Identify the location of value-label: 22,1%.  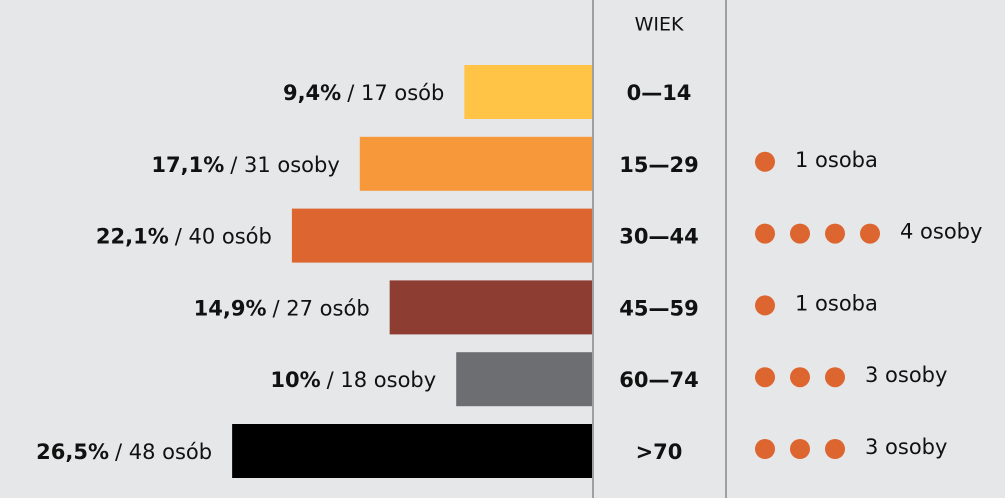
(132, 237).